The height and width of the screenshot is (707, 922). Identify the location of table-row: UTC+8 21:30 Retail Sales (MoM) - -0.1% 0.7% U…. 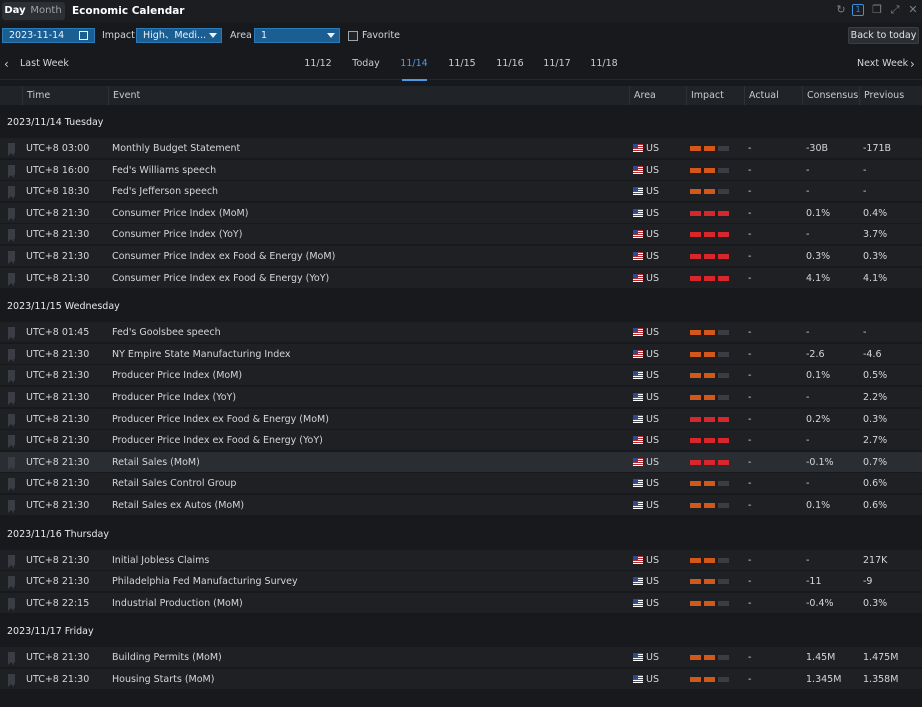
(461, 462).